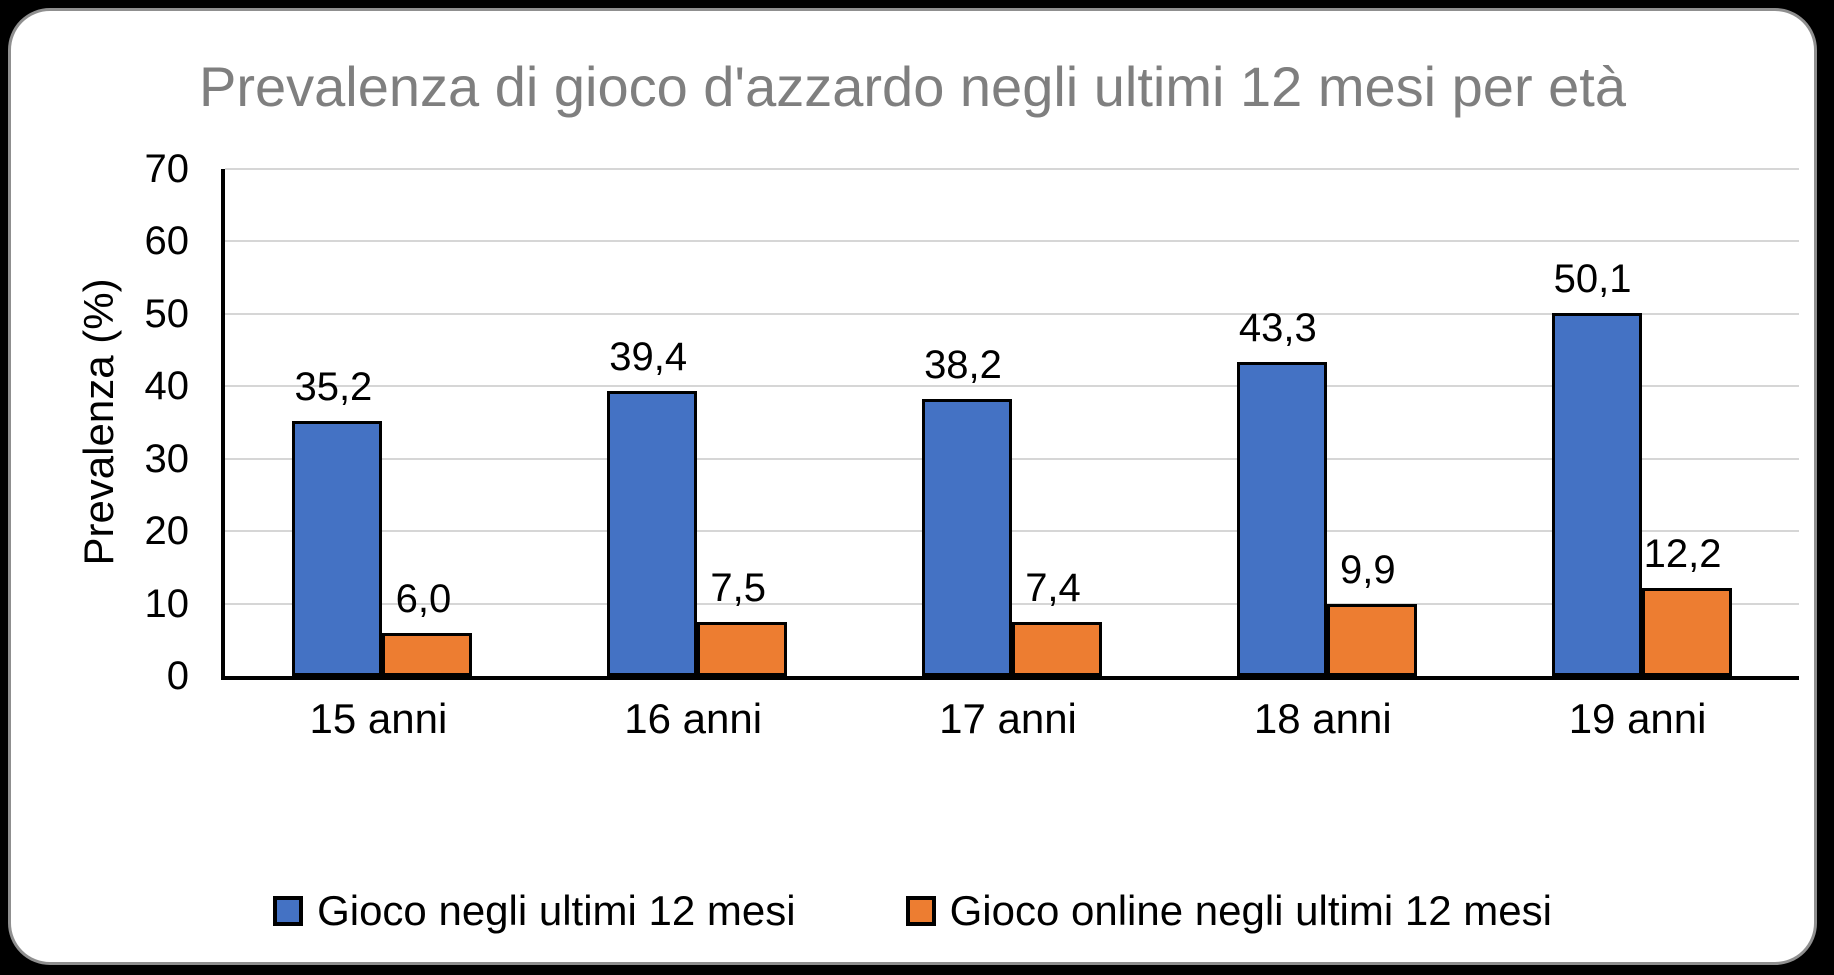 The width and height of the screenshot is (1834, 975). I want to click on data-label-gioco-18-anni: 43,3, so click(1277, 328).